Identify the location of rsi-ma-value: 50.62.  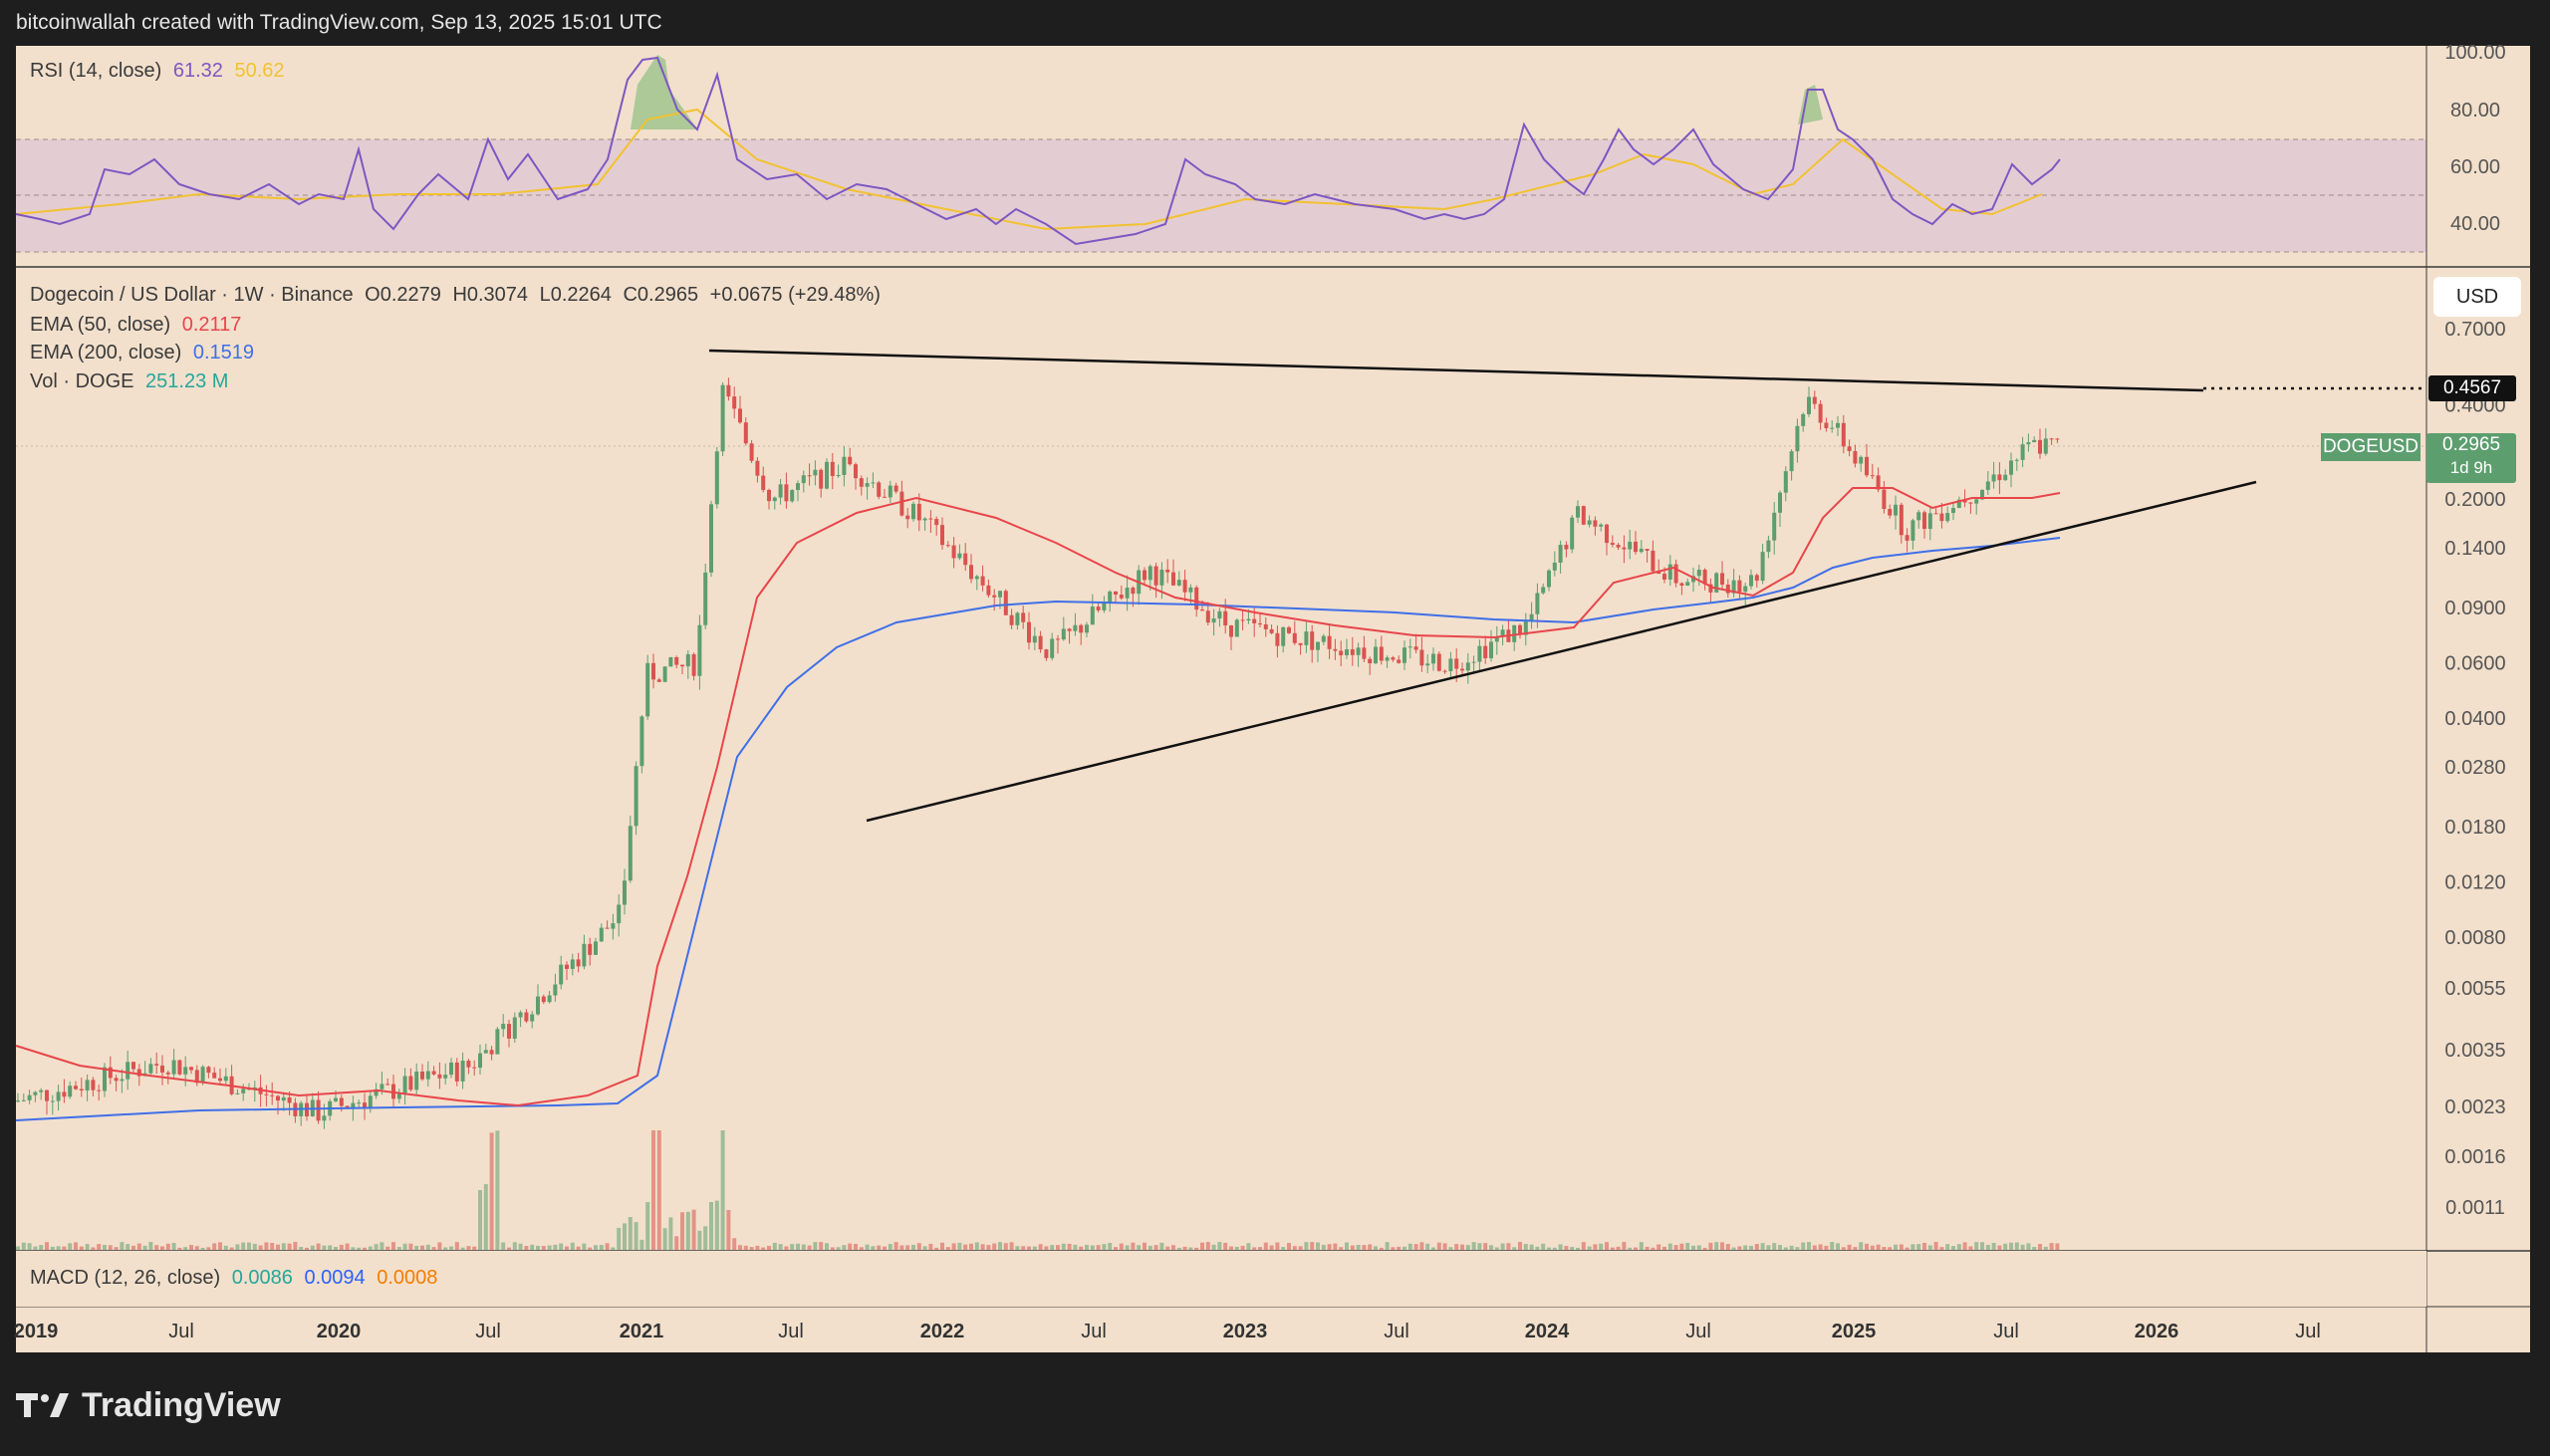
(259, 71).